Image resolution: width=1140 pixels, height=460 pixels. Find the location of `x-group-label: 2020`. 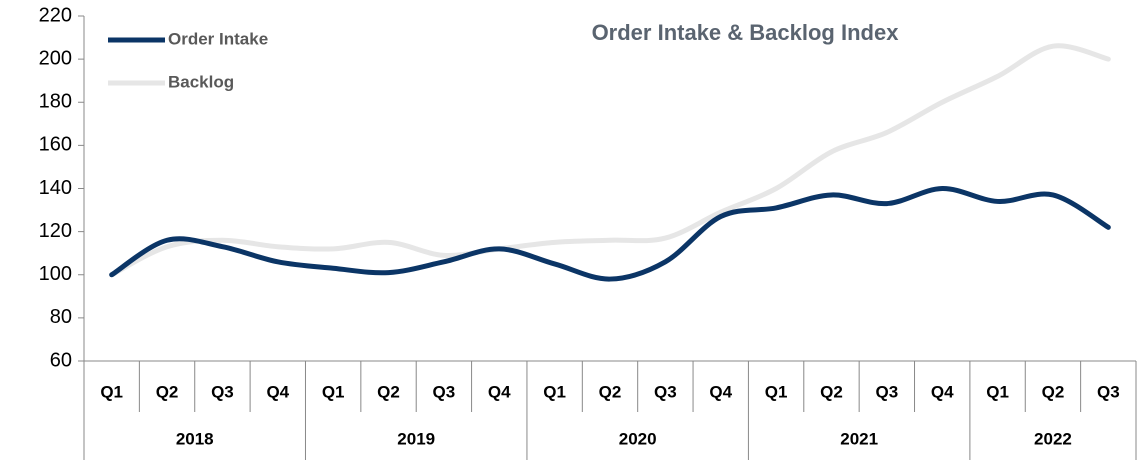

x-group-label: 2020 is located at coordinates (638, 438).